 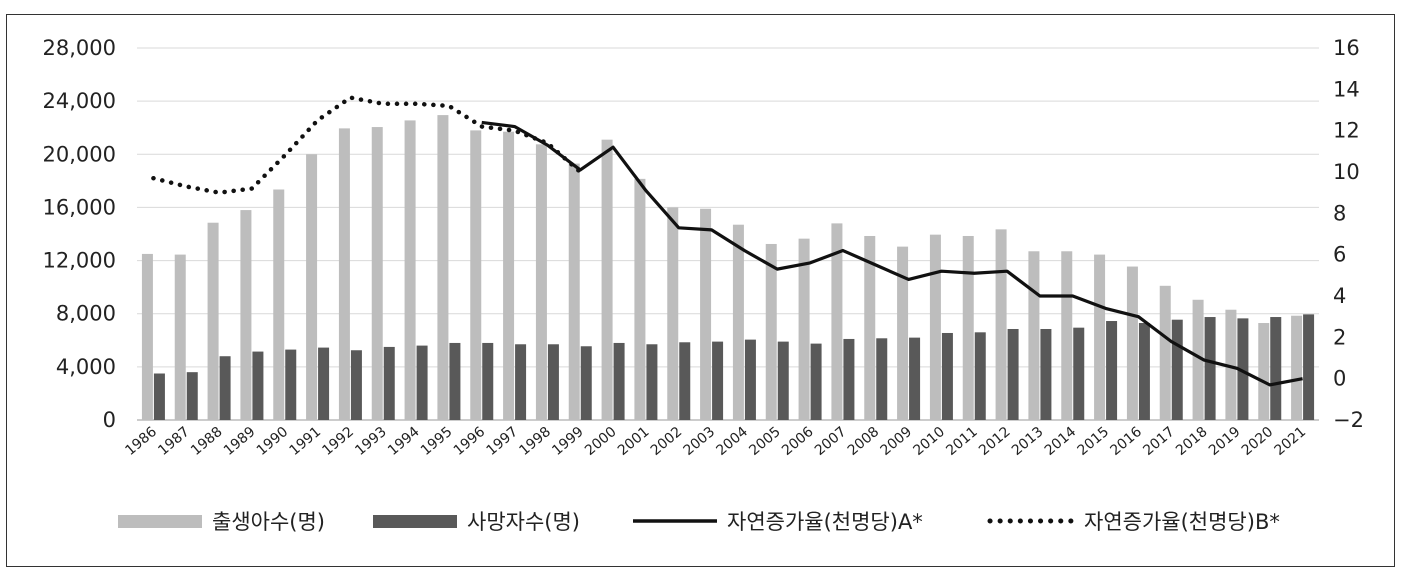 I want to click on x-tick-label: 1993, so click(x=371, y=441).